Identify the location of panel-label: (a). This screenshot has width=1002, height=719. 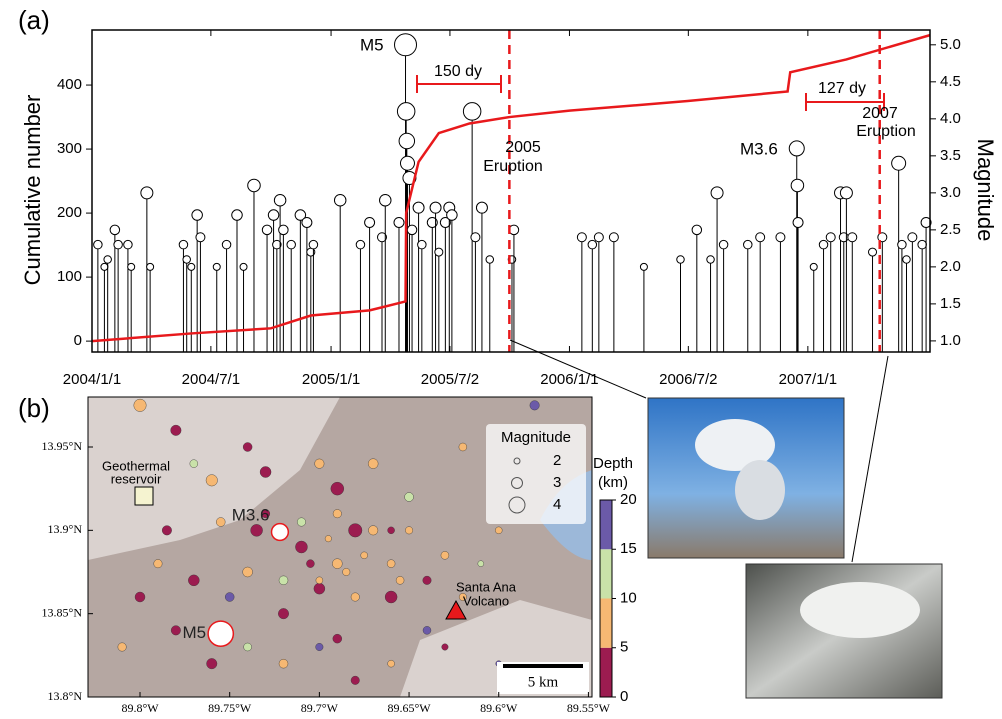
(34, 20).